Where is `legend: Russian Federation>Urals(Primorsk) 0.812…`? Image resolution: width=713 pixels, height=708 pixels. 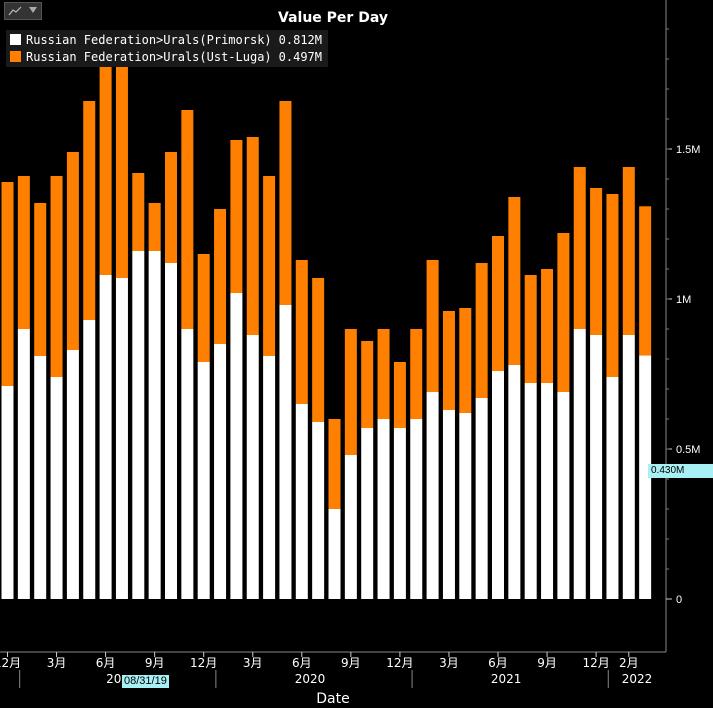
legend: Russian Federation>Urals(Primorsk) 0.812… is located at coordinates (167, 48).